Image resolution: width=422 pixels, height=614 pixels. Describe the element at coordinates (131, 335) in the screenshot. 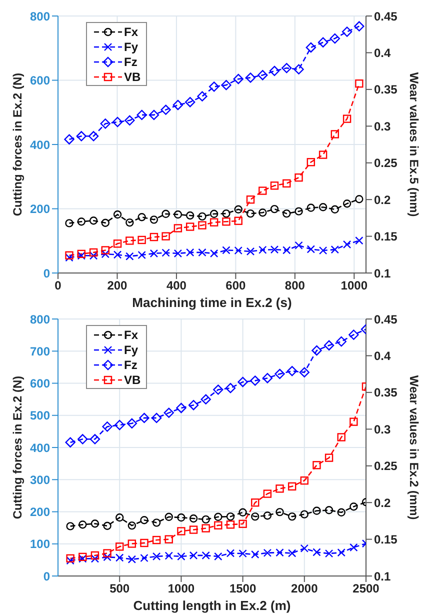

I see `legend-label: Fx` at that location.